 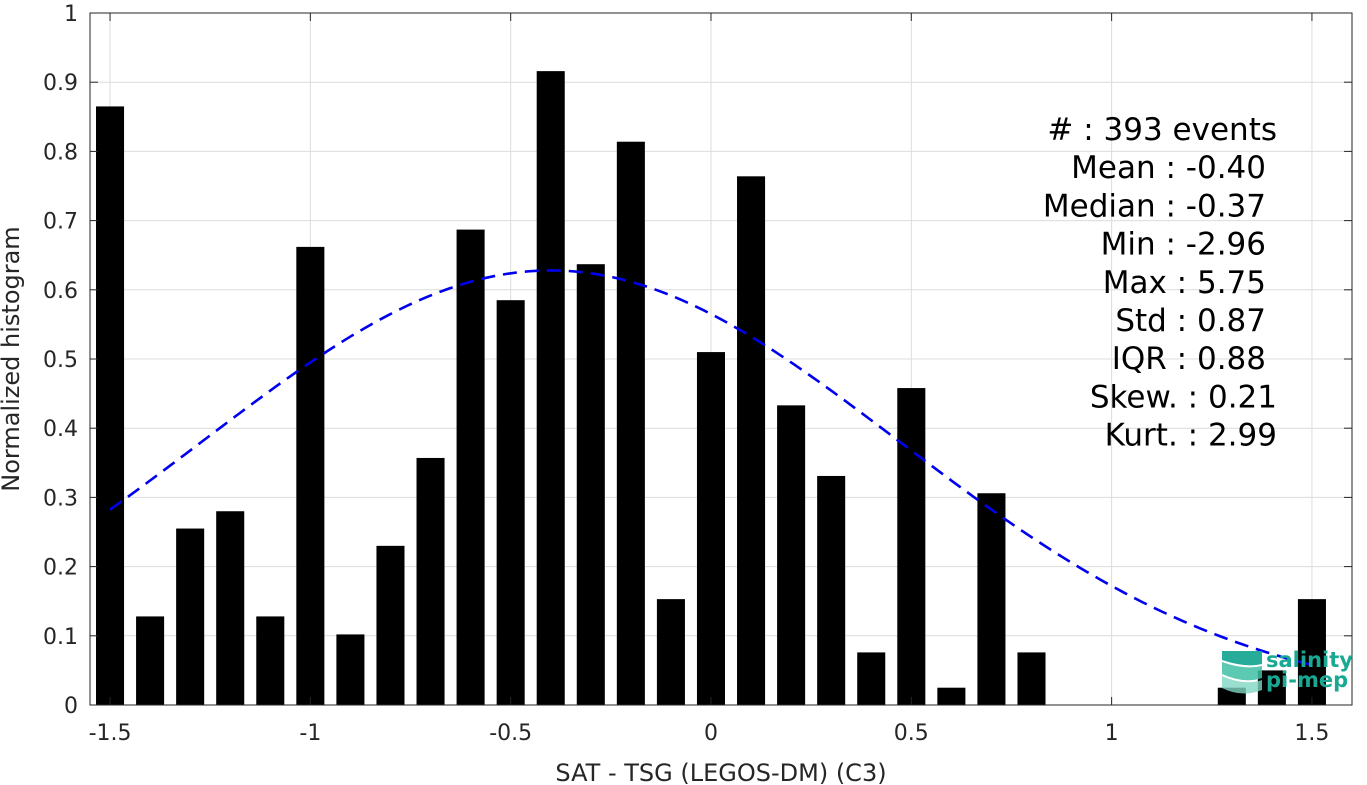 I want to click on logo-mark-icon, so click(x=1242, y=672).